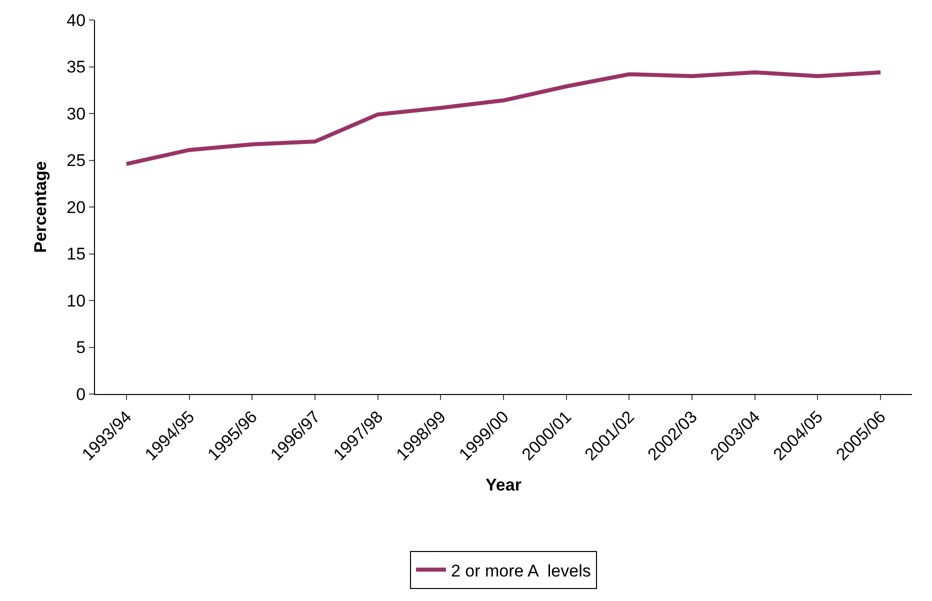 The image size is (932, 601). What do you see at coordinates (76, 20) in the screenshot?
I see `y-tick-label: 40` at bounding box center [76, 20].